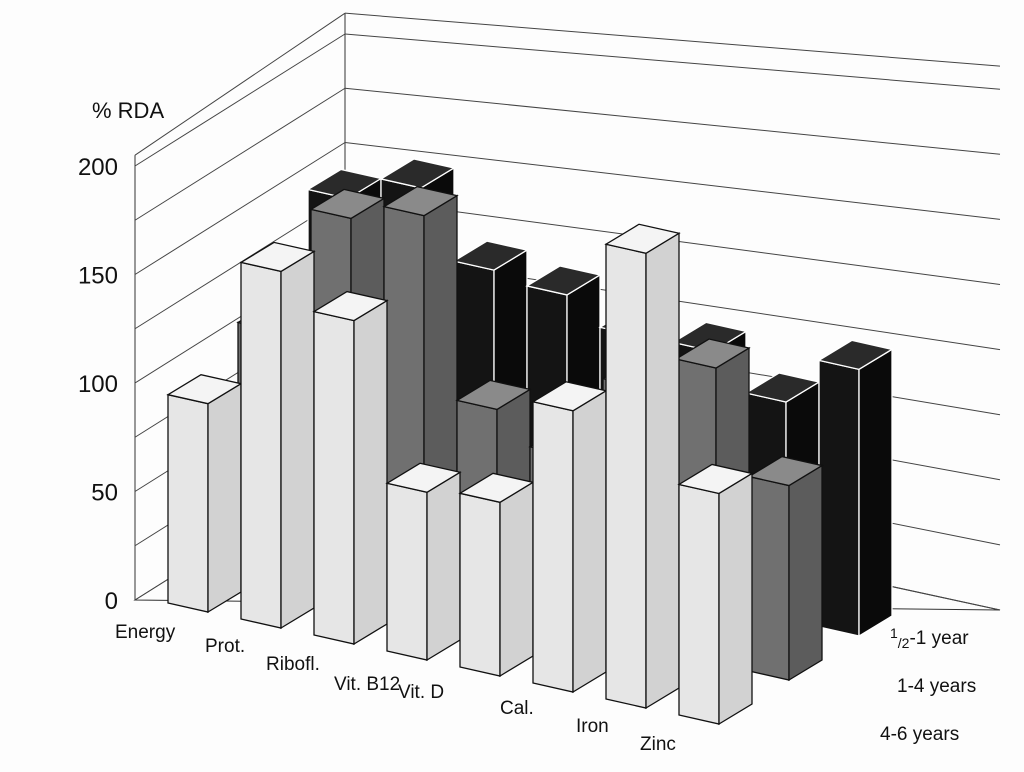 This screenshot has width=1024, height=772. Describe the element at coordinates (592, 726) in the screenshot. I see `category-label: Iron` at that location.